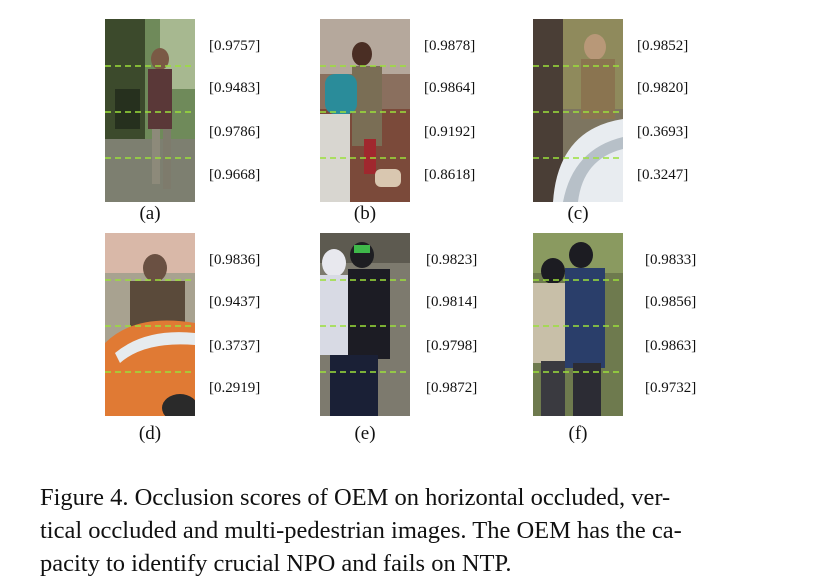 The image size is (820, 587). What do you see at coordinates (150, 213) in the screenshot?
I see `panel-label: (a)` at bounding box center [150, 213].